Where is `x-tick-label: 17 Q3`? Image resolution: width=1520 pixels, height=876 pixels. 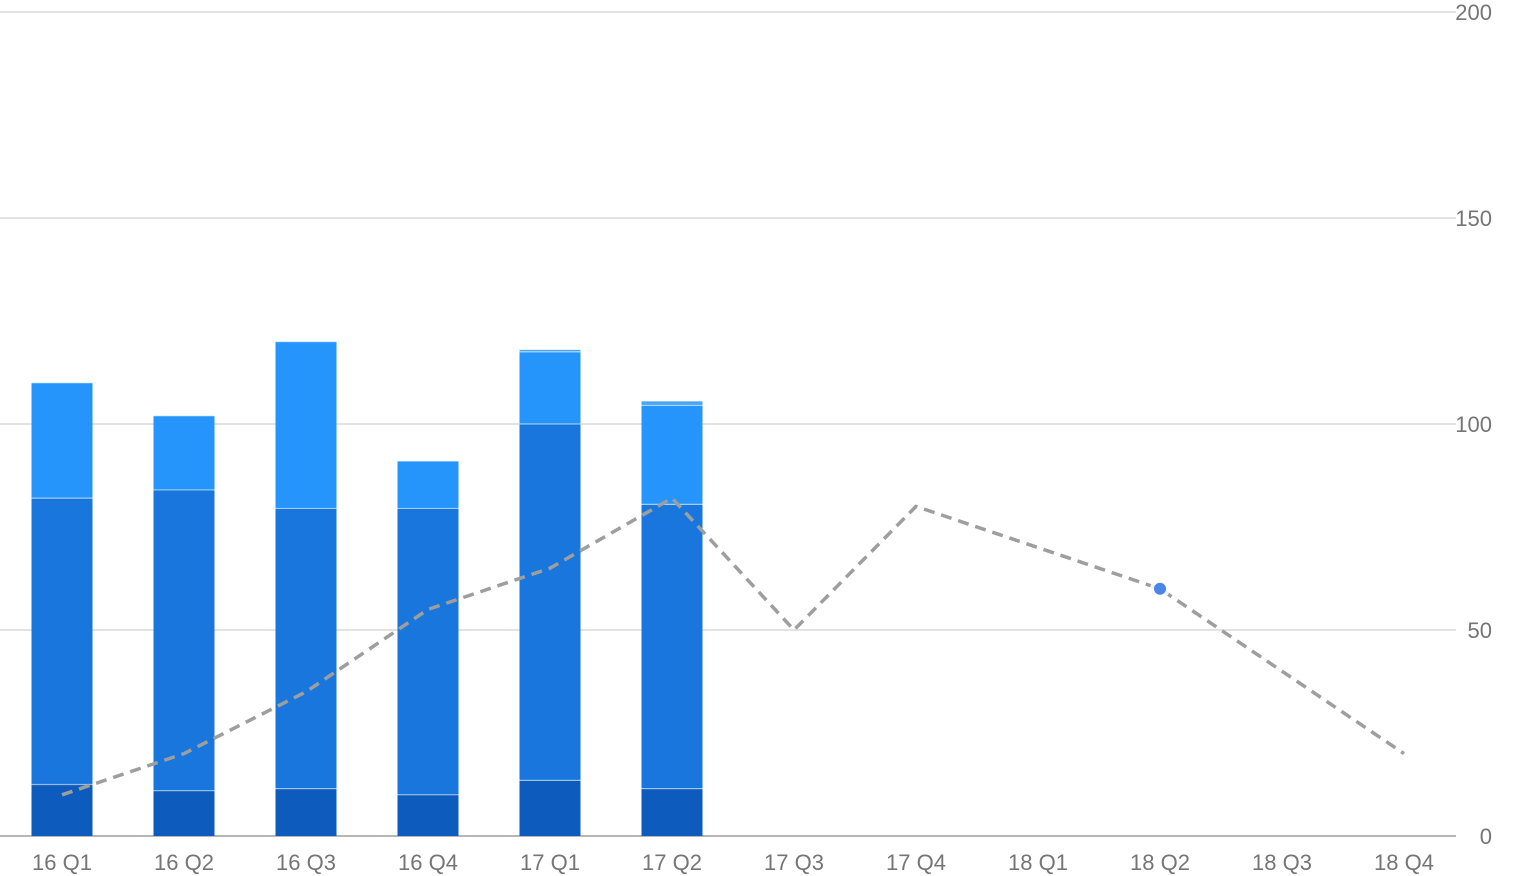 x-tick-label: 17 Q3 is located at coordinates (794, 862).